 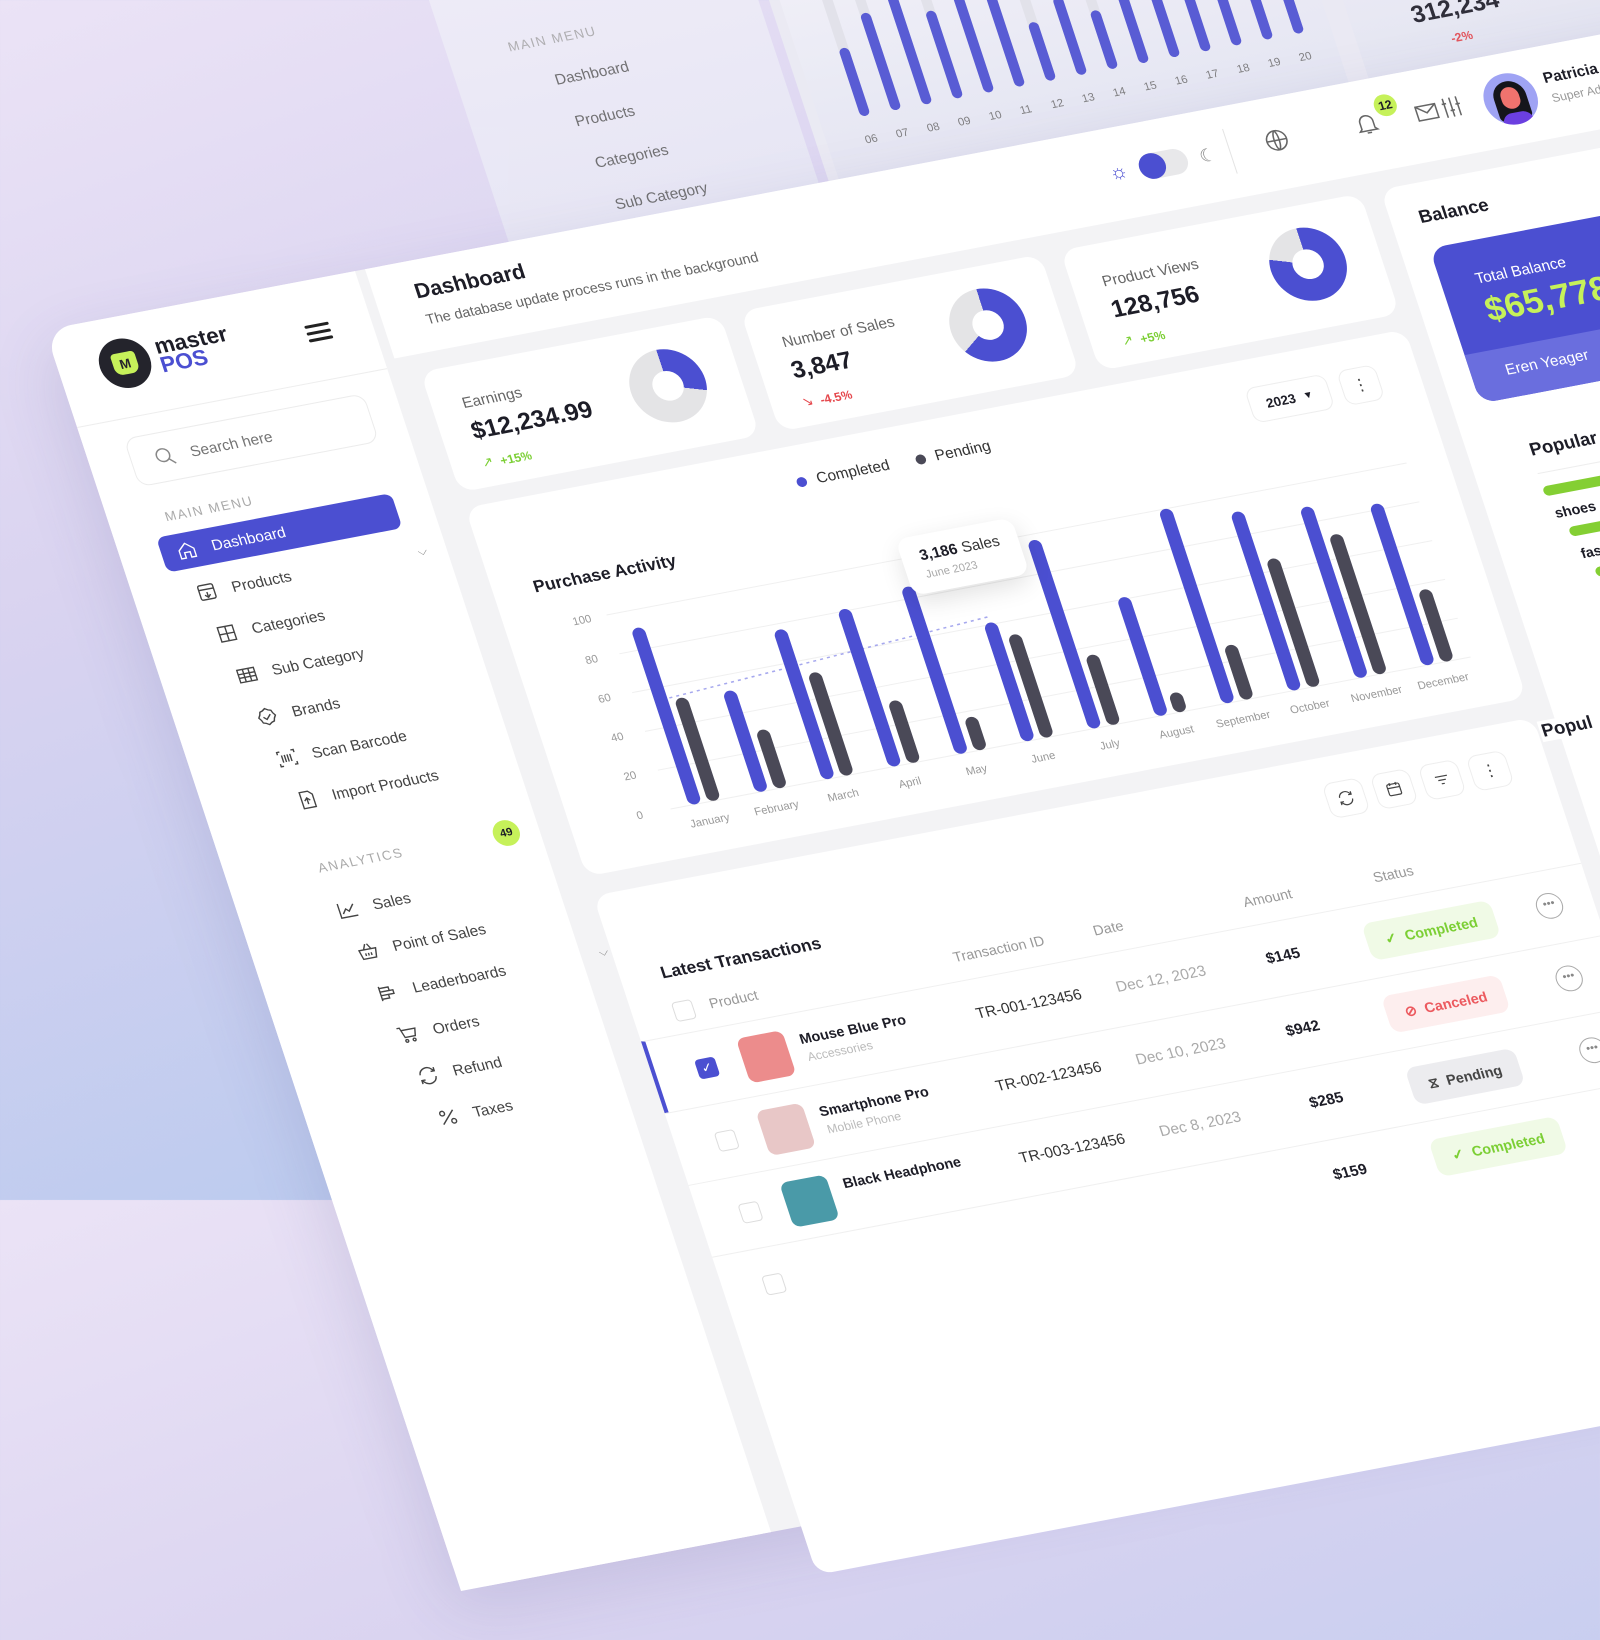 What do you see at coordinates (248, 538) in the screenshot?
I see `sidebar-item-label: Dashboard` at bounding box center [248, 538].